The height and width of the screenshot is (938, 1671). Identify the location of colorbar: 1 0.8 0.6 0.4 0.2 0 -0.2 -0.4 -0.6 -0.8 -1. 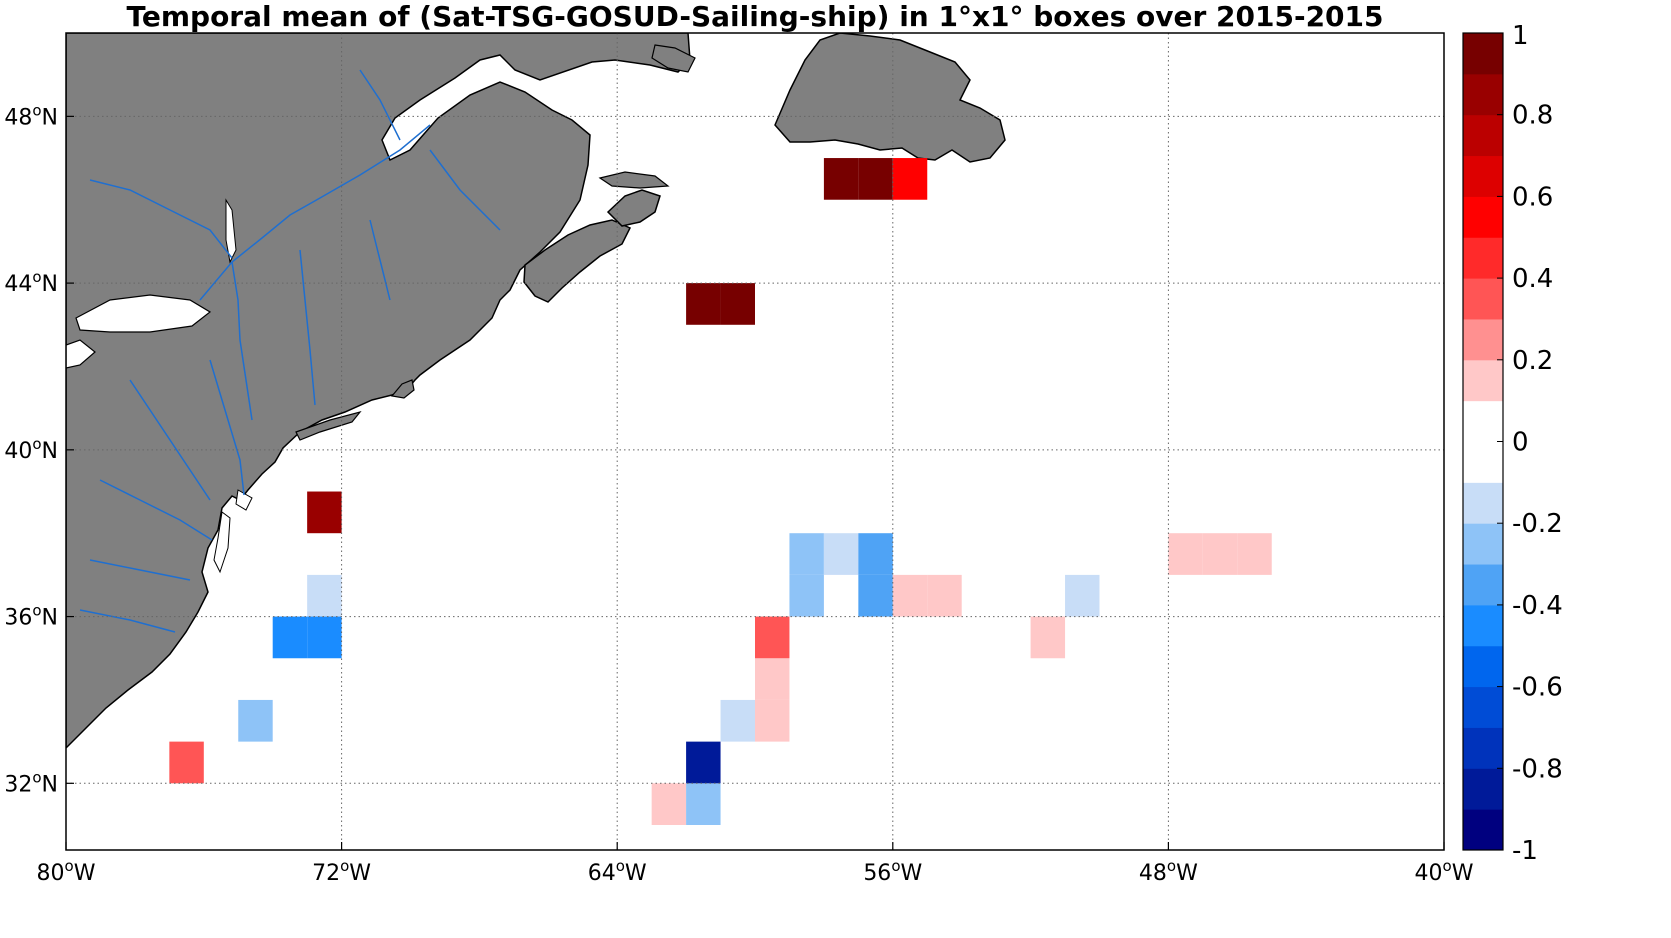
(1512, 443).